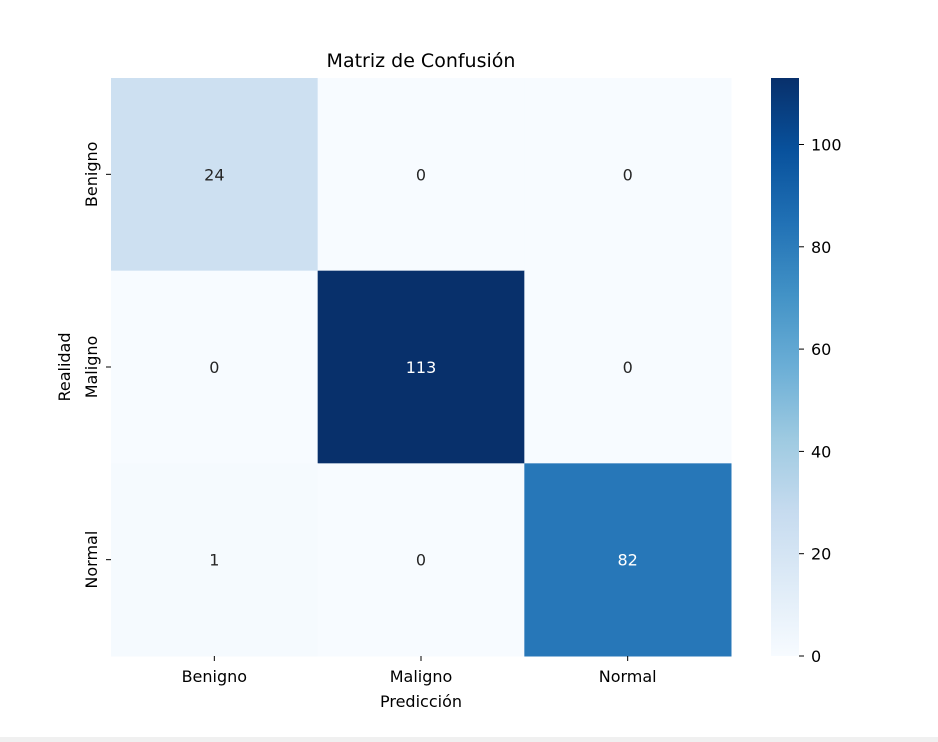 The width and height of the screenshot is (938, 742). Describe the element at coordinates (91, 560) in the screenshot. I see `y-tick-label: Normal` at that location.